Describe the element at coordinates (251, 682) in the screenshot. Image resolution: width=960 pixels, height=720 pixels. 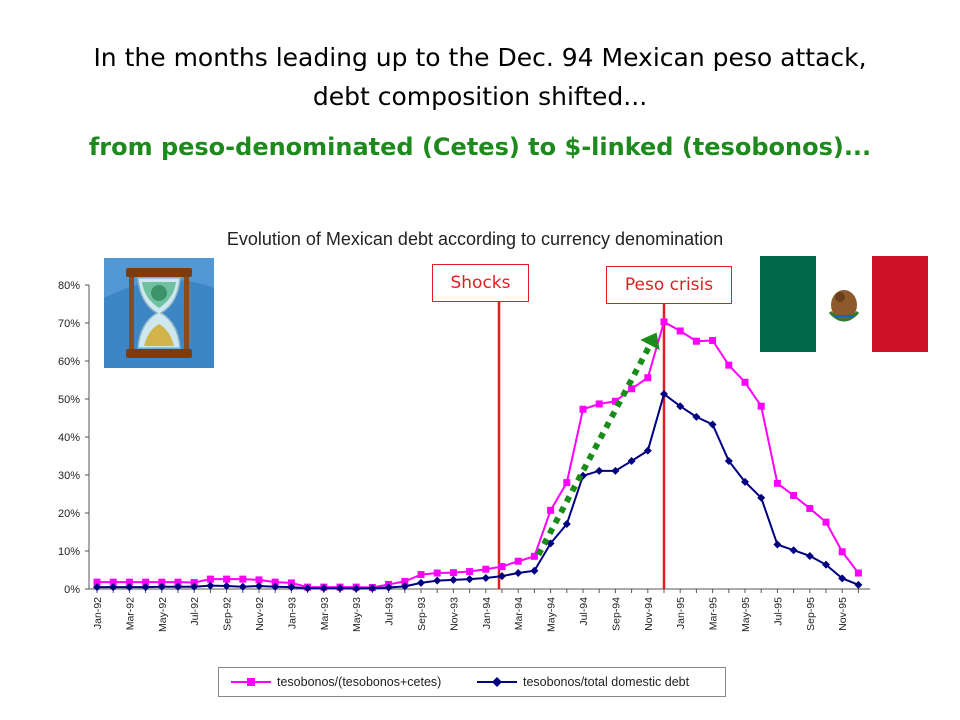
I see `legend-marker-square` at that location.